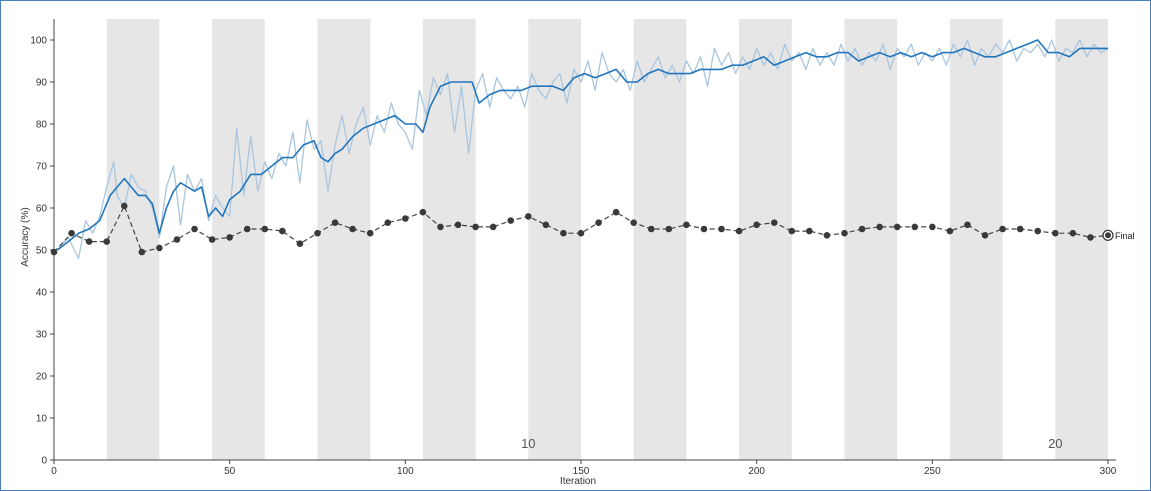  I want to click on x-tick-label: 300, so click(1108, 471).